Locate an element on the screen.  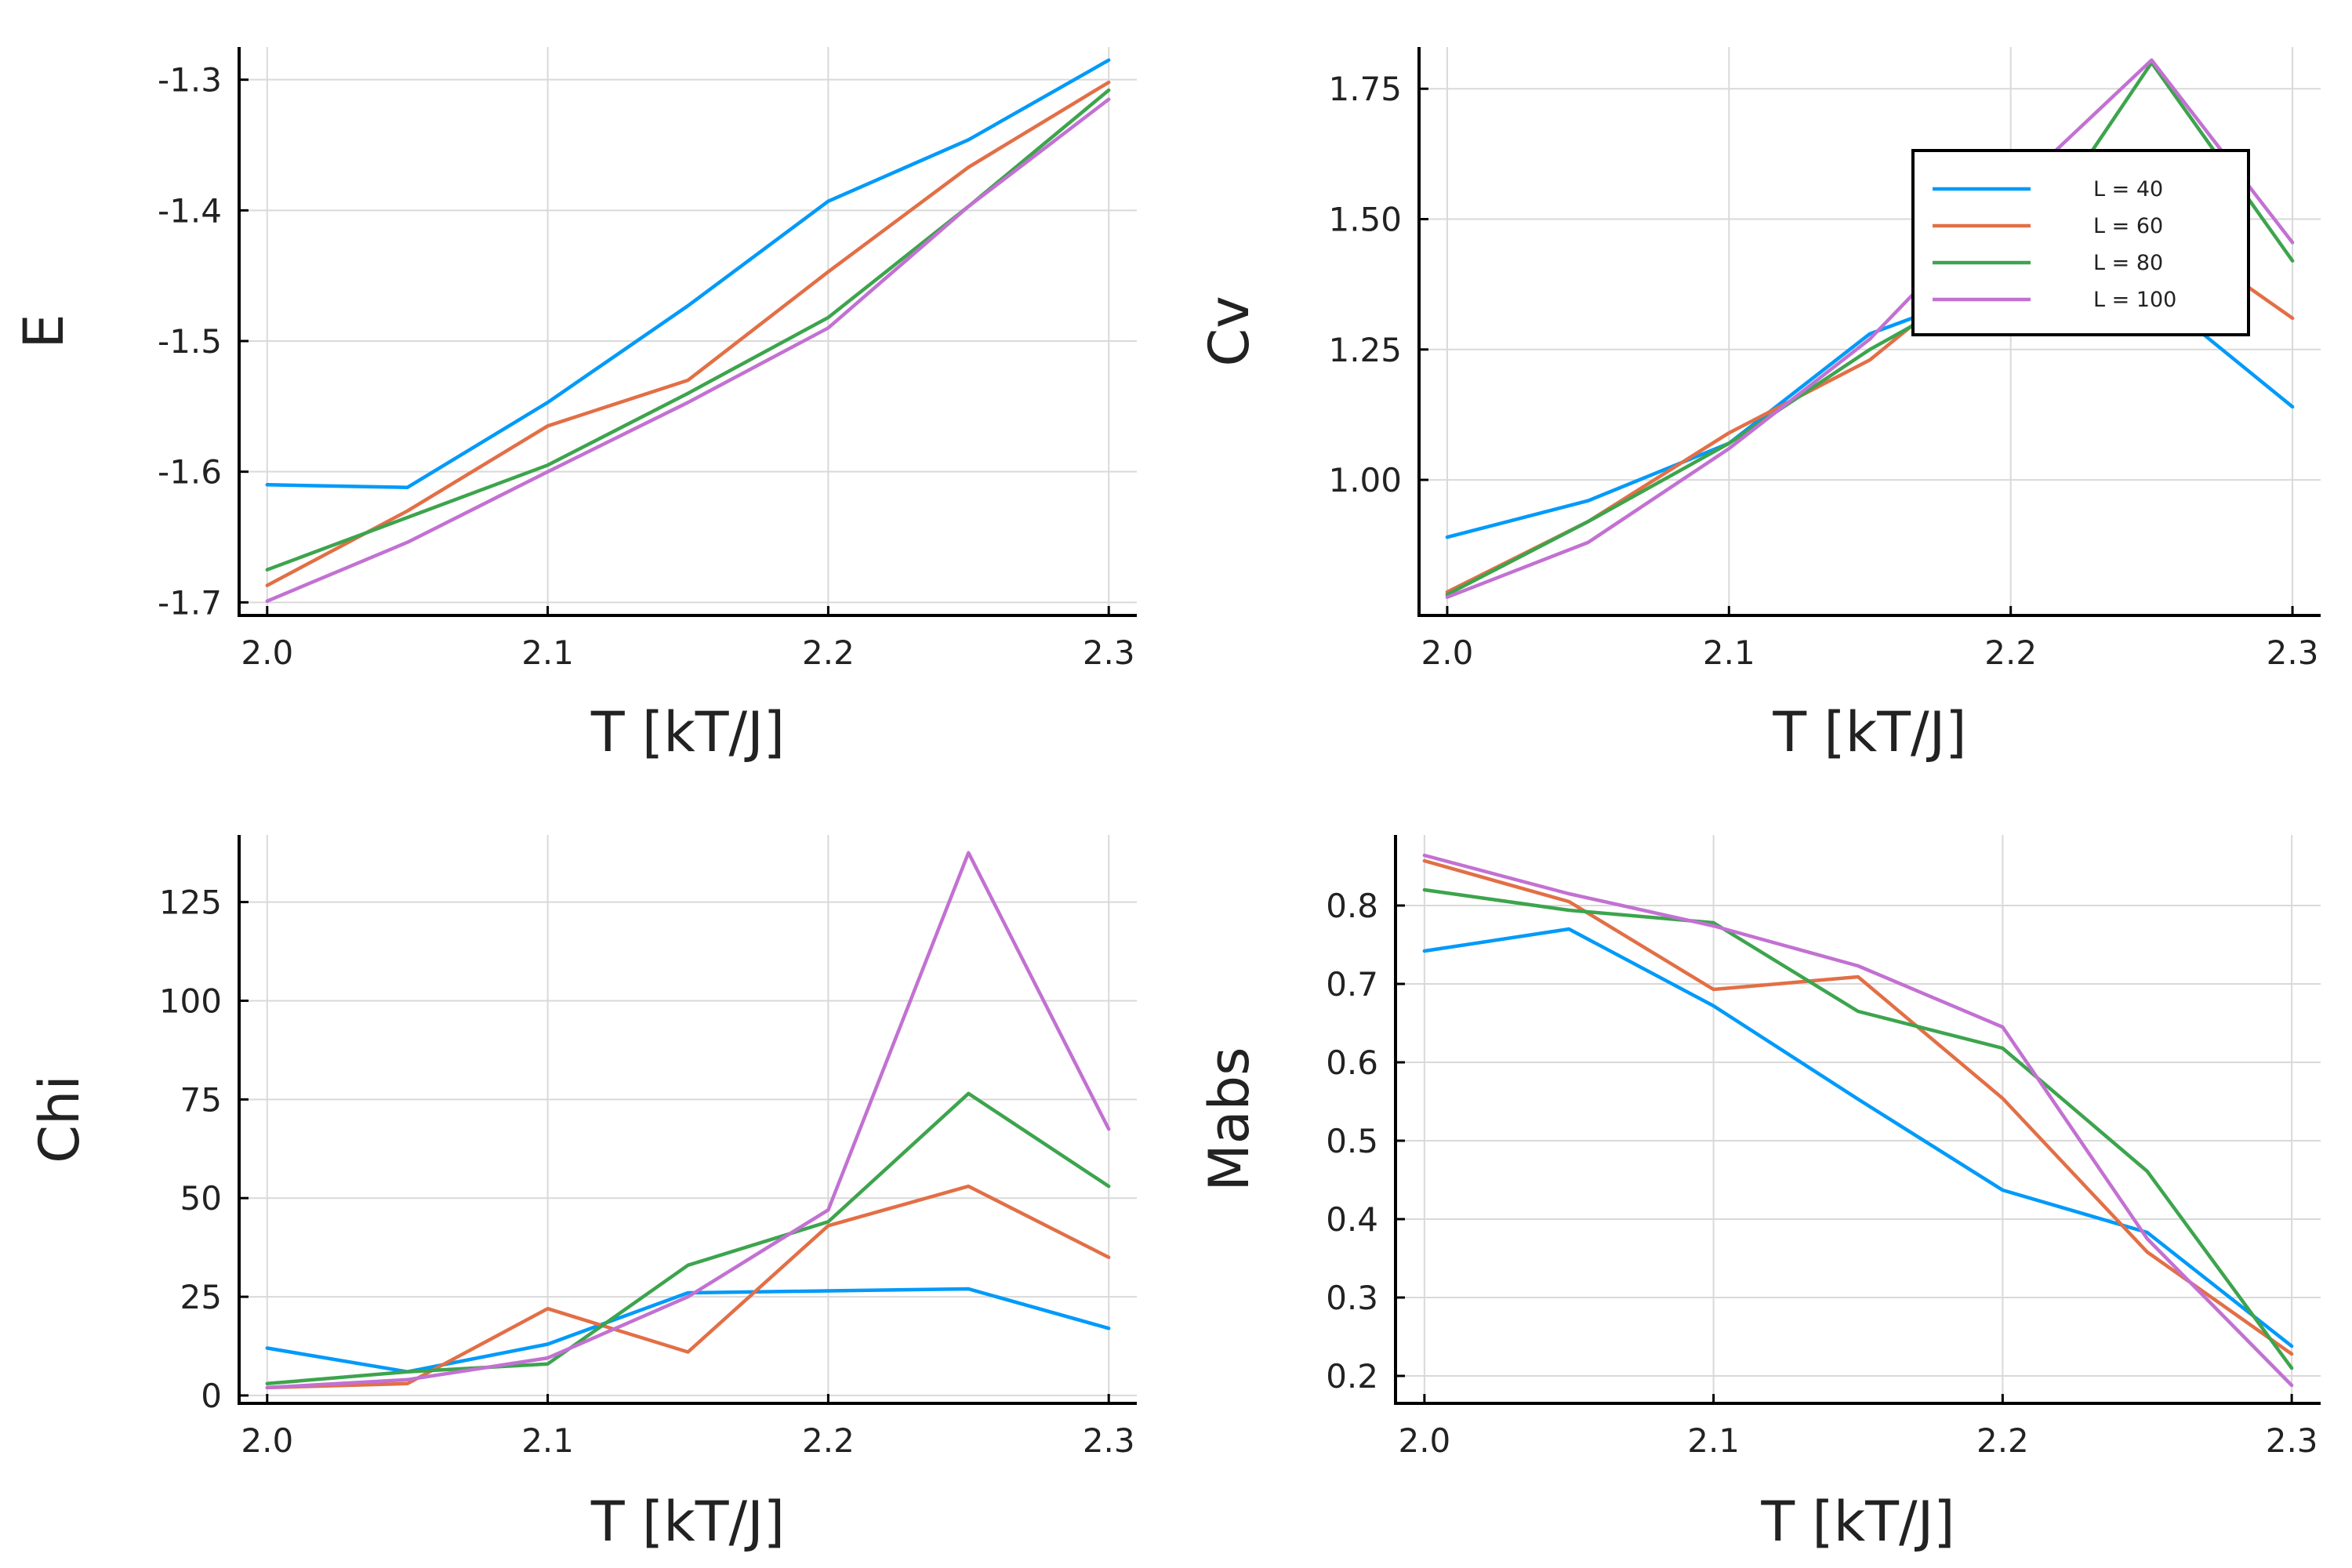
y-tick-label: 0.4 is located at coordinates (1352, 1219).